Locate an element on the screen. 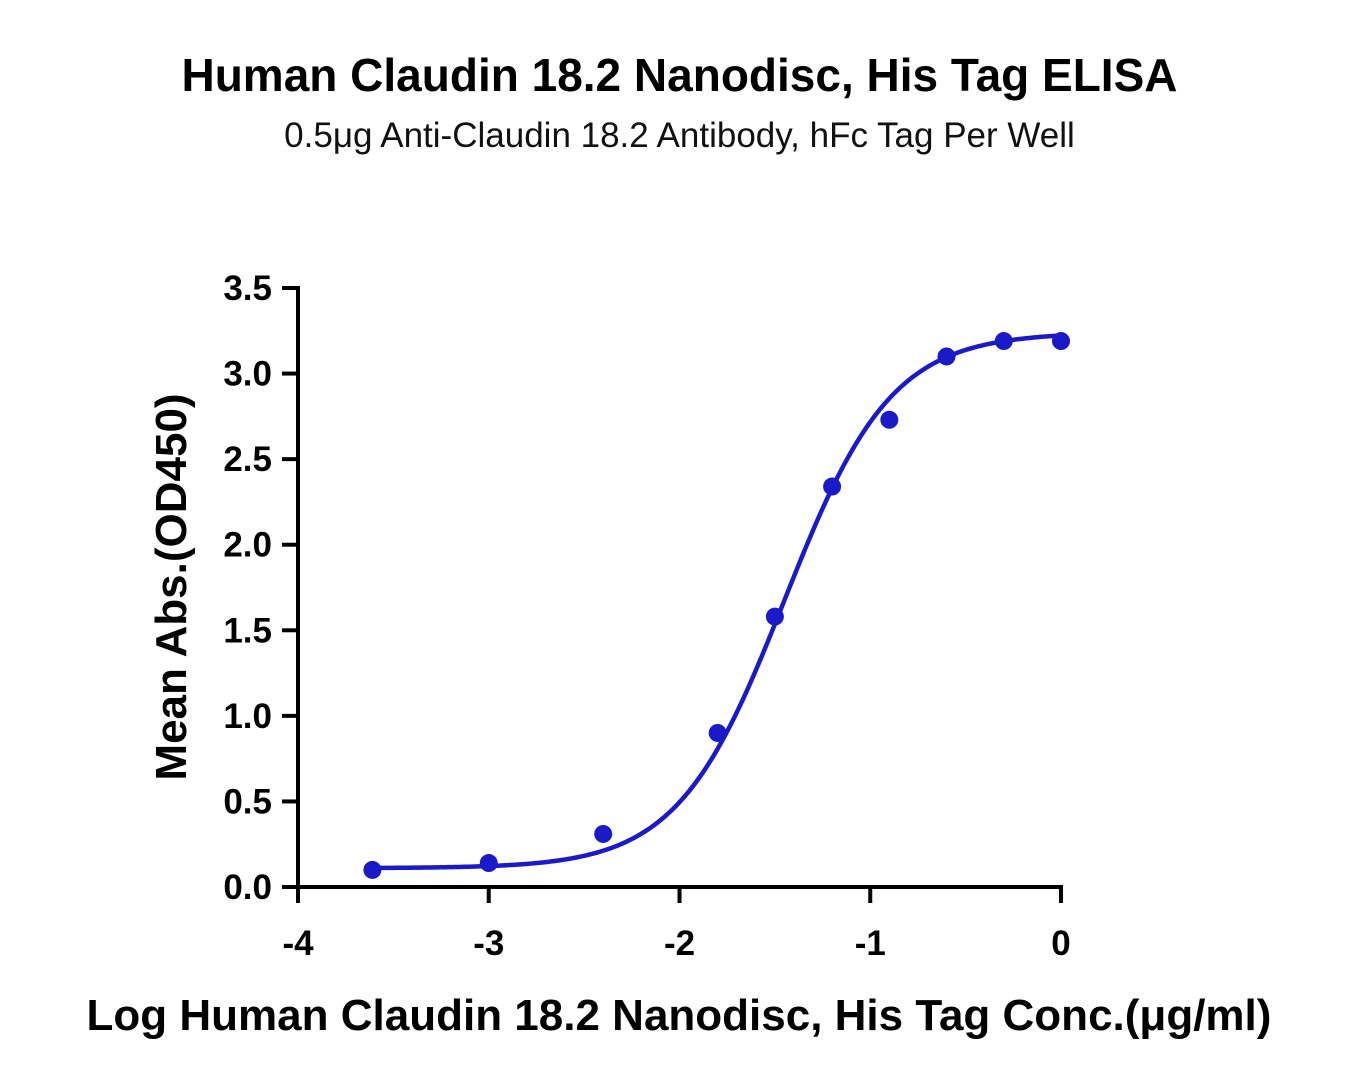 The width and height of the screenshot is (1359, 1086). y-axis-title: Mean Abs.(OD450) is located at coordinates (171, 586).